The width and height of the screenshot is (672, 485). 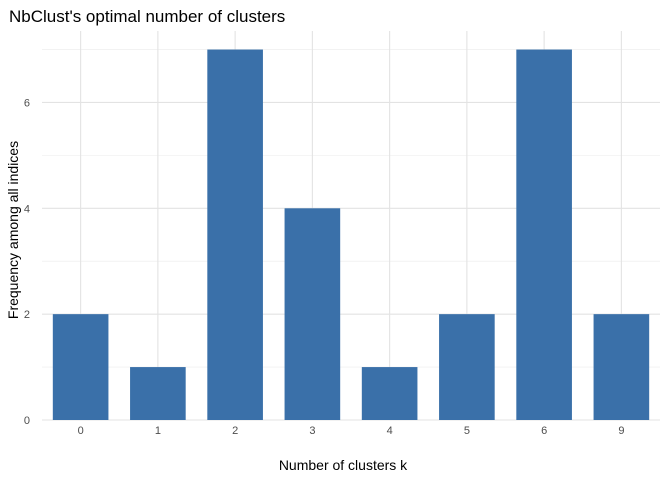 I want to click on x-tick-label: 6, so click(x=544, y=431).